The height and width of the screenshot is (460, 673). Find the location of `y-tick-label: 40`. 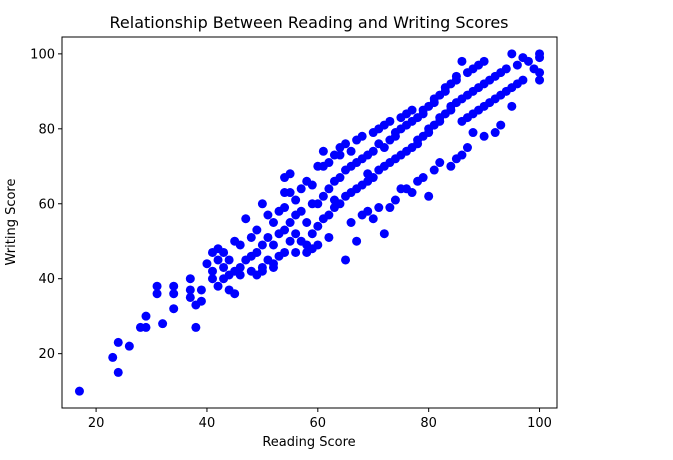

y-tick-label: 40 is located at coordinates (46, 279).